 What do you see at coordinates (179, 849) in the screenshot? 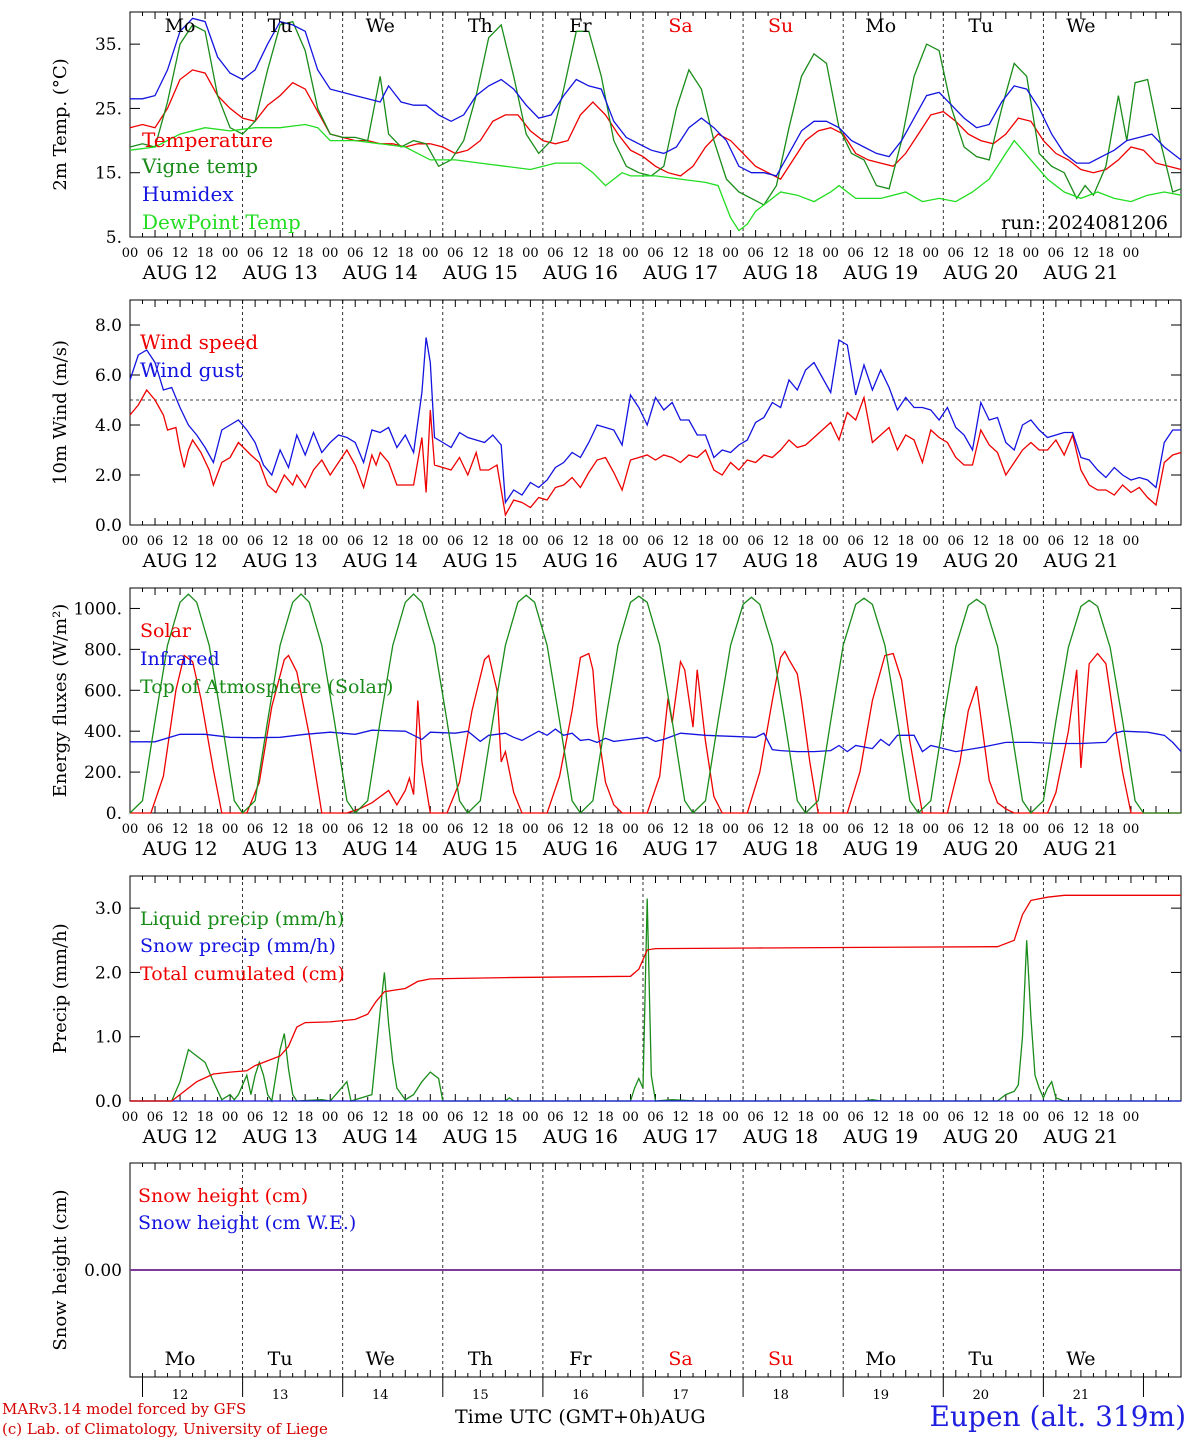
I see `energy-date-label: AUG 12` at bounding box center [179, 849].